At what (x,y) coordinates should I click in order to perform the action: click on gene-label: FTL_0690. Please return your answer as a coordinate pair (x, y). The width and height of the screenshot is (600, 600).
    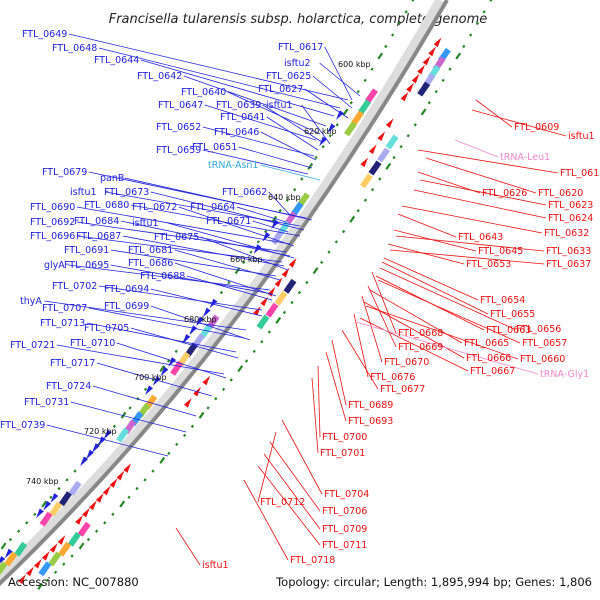
    Looking at the image, I should click on (52, 207).